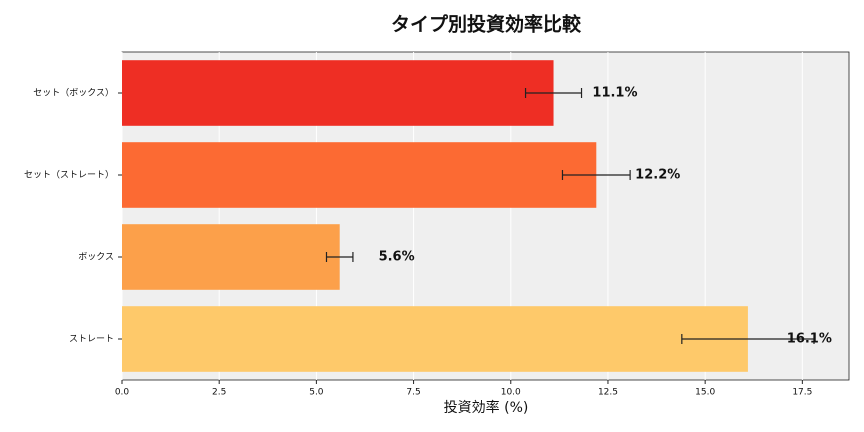 The width and height of the screenshot is (864, 432). What do you see at coordinates (705, 393) in the screenshot?
I see `x-tick-label: 15.0` at bounding box center [705, 393].